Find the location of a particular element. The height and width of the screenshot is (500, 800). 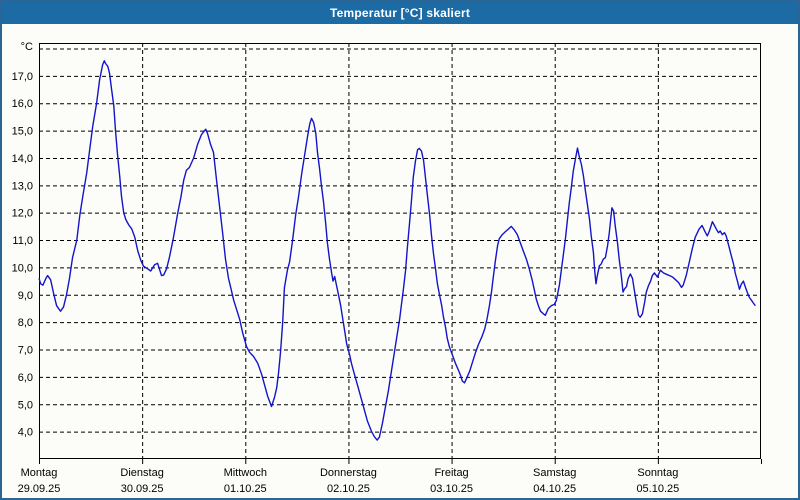

y-tick-label: 12,0 is located at coordinates (22, 214).